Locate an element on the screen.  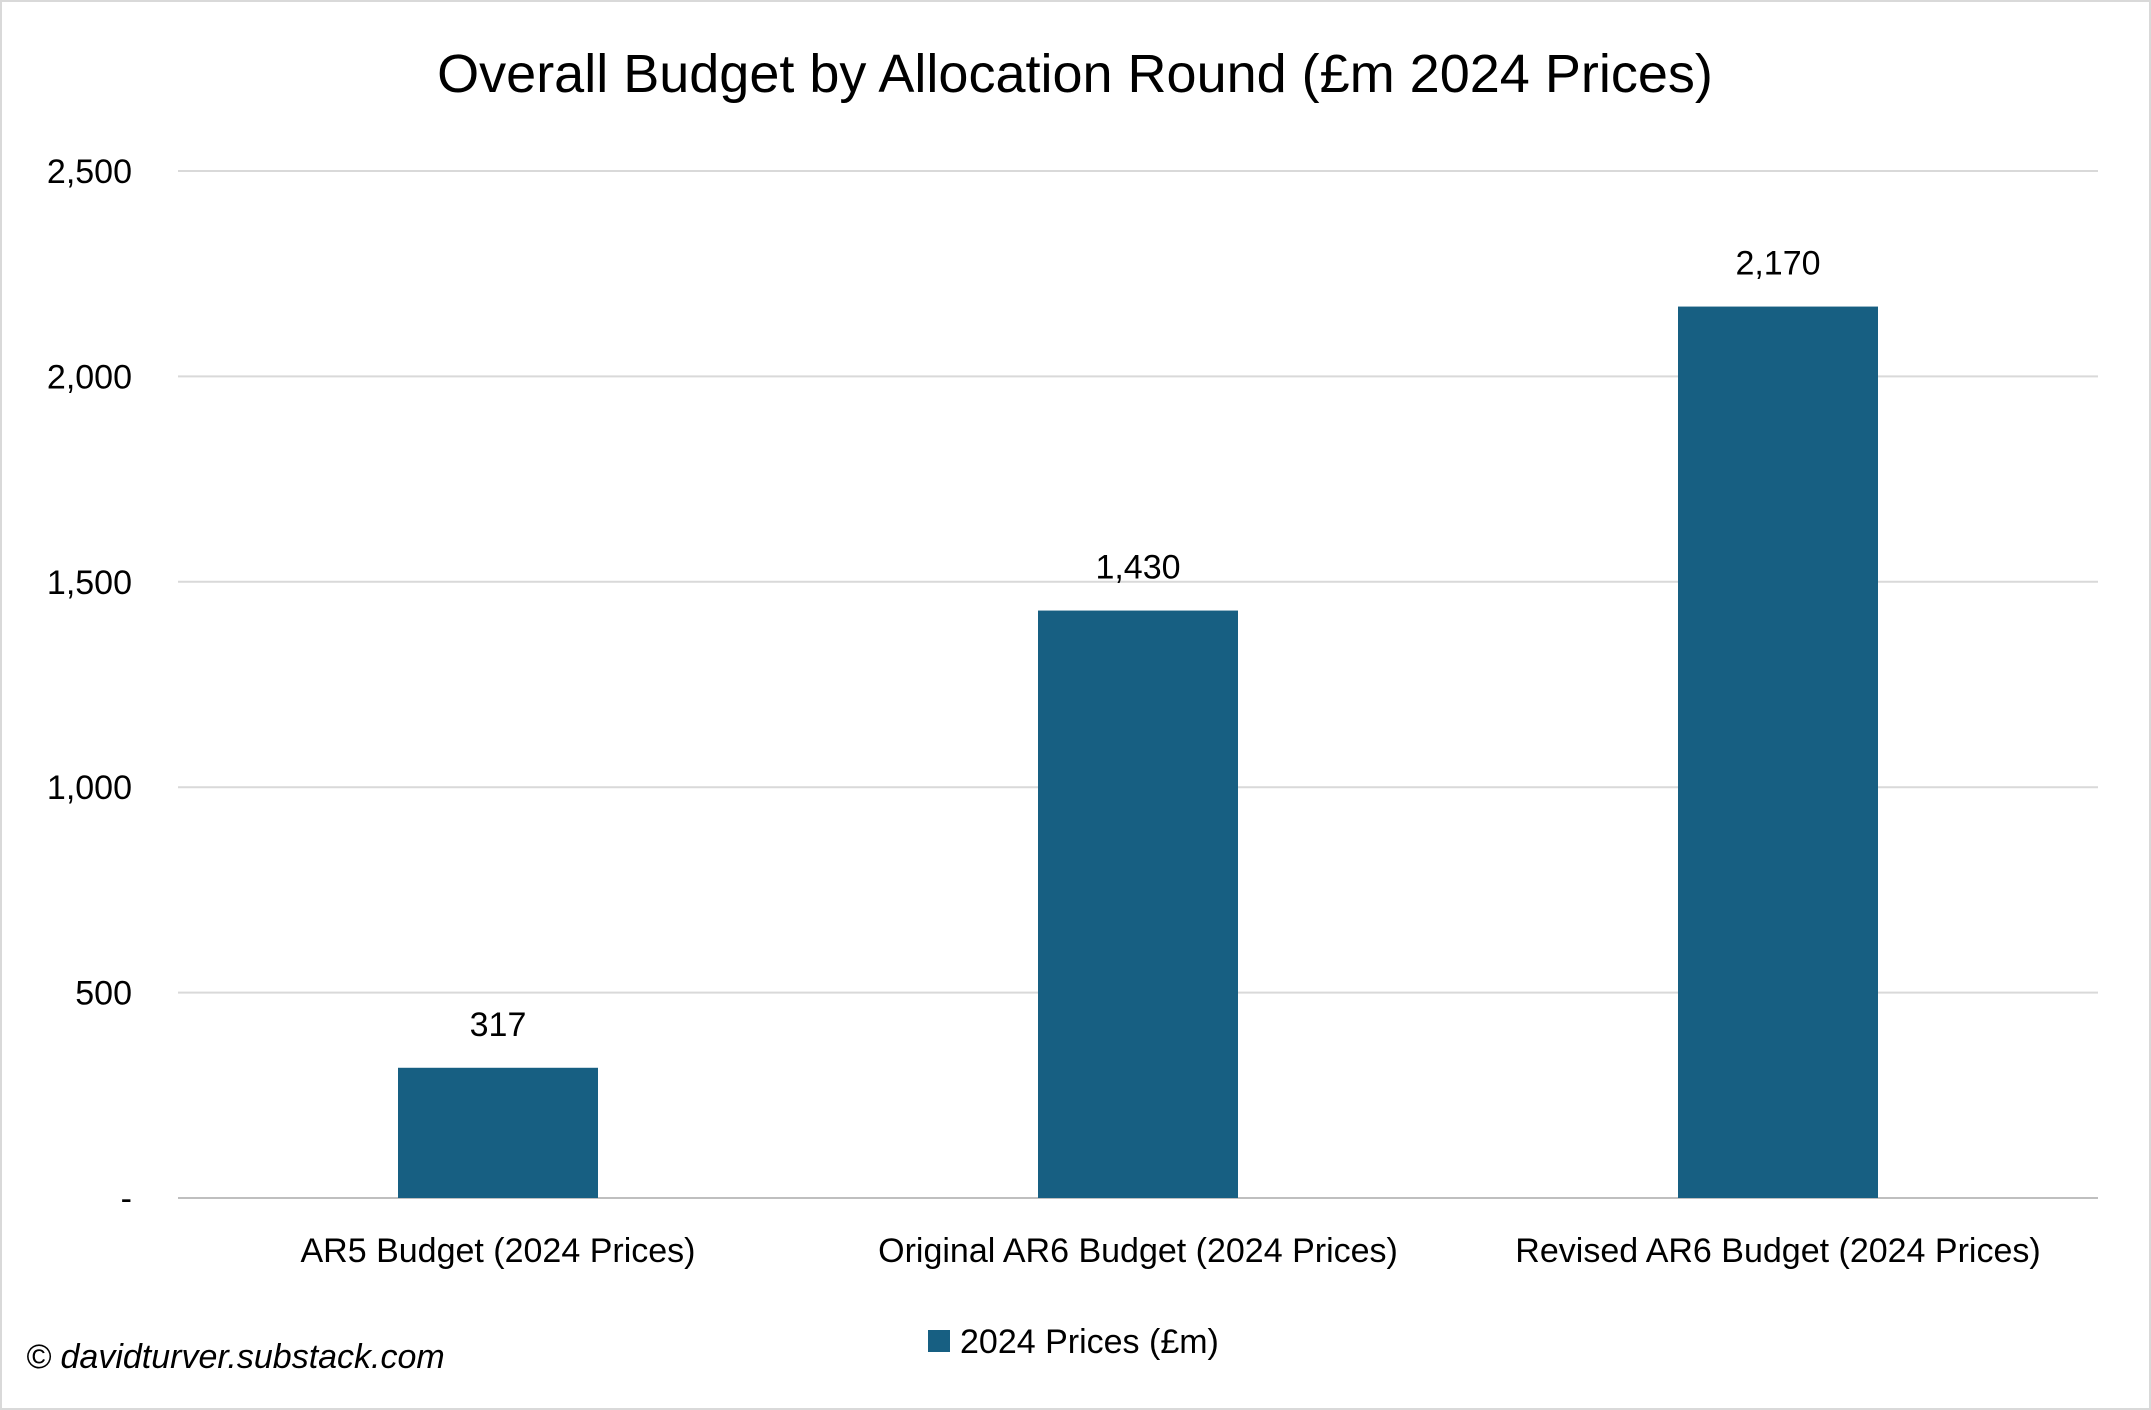
y-tick-label: 500 is located at coordinates (103, 994).